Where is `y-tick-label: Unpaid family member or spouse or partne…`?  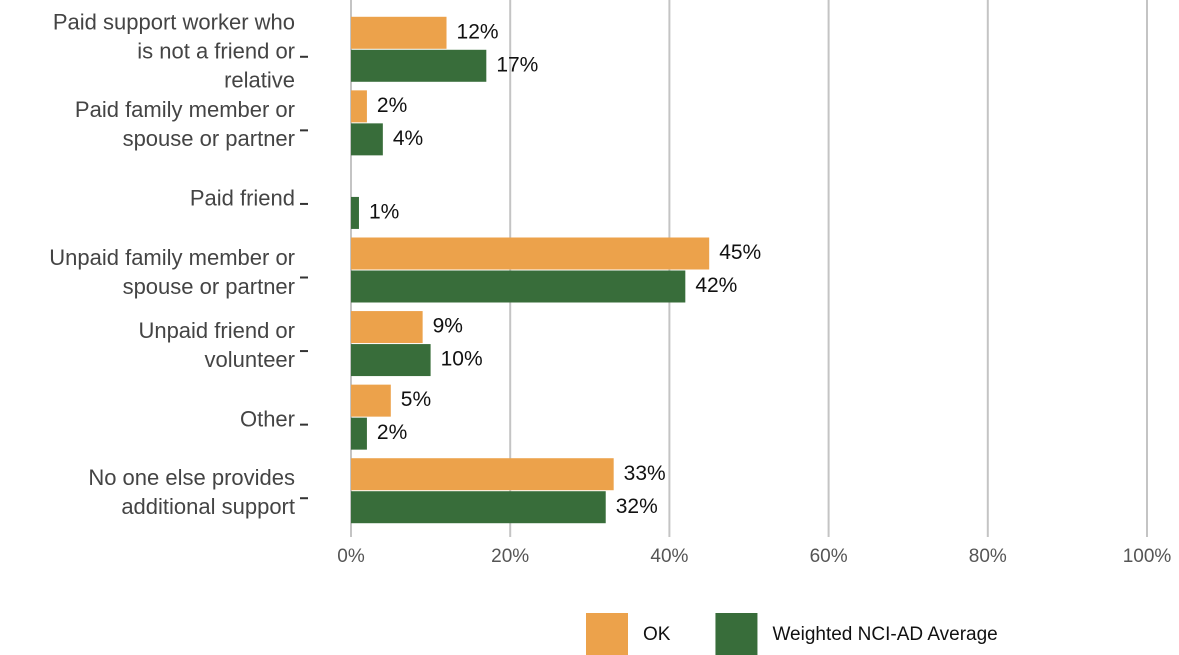 y-tick-label: Unpaid family member or spouse or partne… is located at coordinates (172, 271).